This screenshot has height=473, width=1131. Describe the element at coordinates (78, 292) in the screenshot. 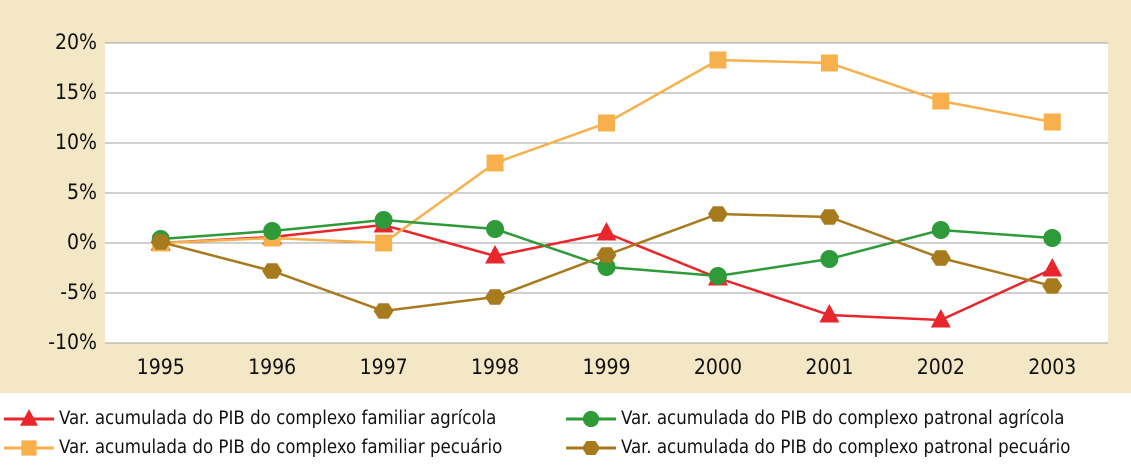

I see `y-tick-label: -5%` at that location.